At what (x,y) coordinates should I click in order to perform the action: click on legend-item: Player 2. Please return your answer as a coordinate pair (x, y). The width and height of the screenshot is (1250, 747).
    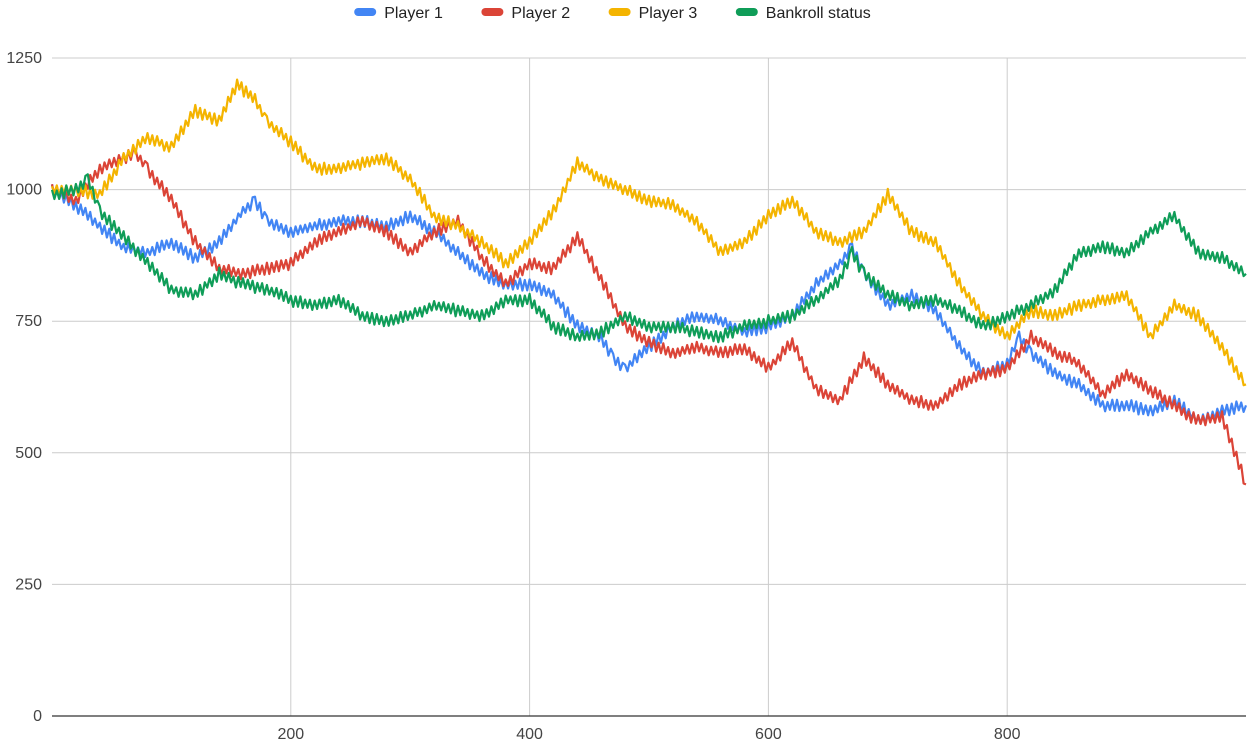
    Looking at the image, I should click on (525, 13).